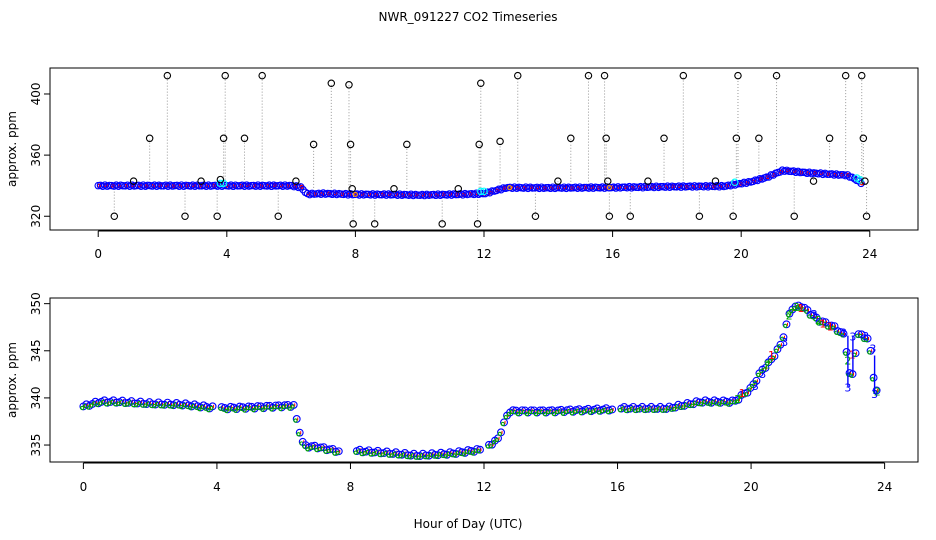  I want to click on series-number-marker: 2, so click(877, 392).